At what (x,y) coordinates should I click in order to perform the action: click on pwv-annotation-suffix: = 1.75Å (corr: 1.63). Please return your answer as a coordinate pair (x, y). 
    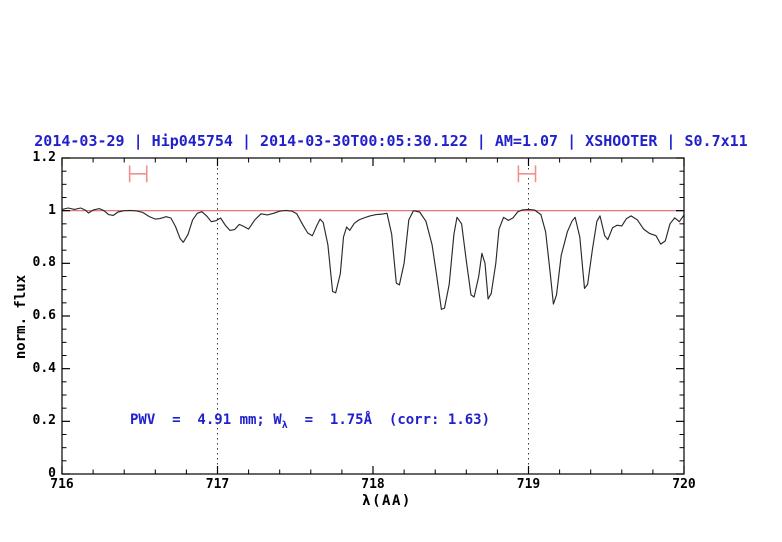
    Looking at the image, I should click on (389, 420).